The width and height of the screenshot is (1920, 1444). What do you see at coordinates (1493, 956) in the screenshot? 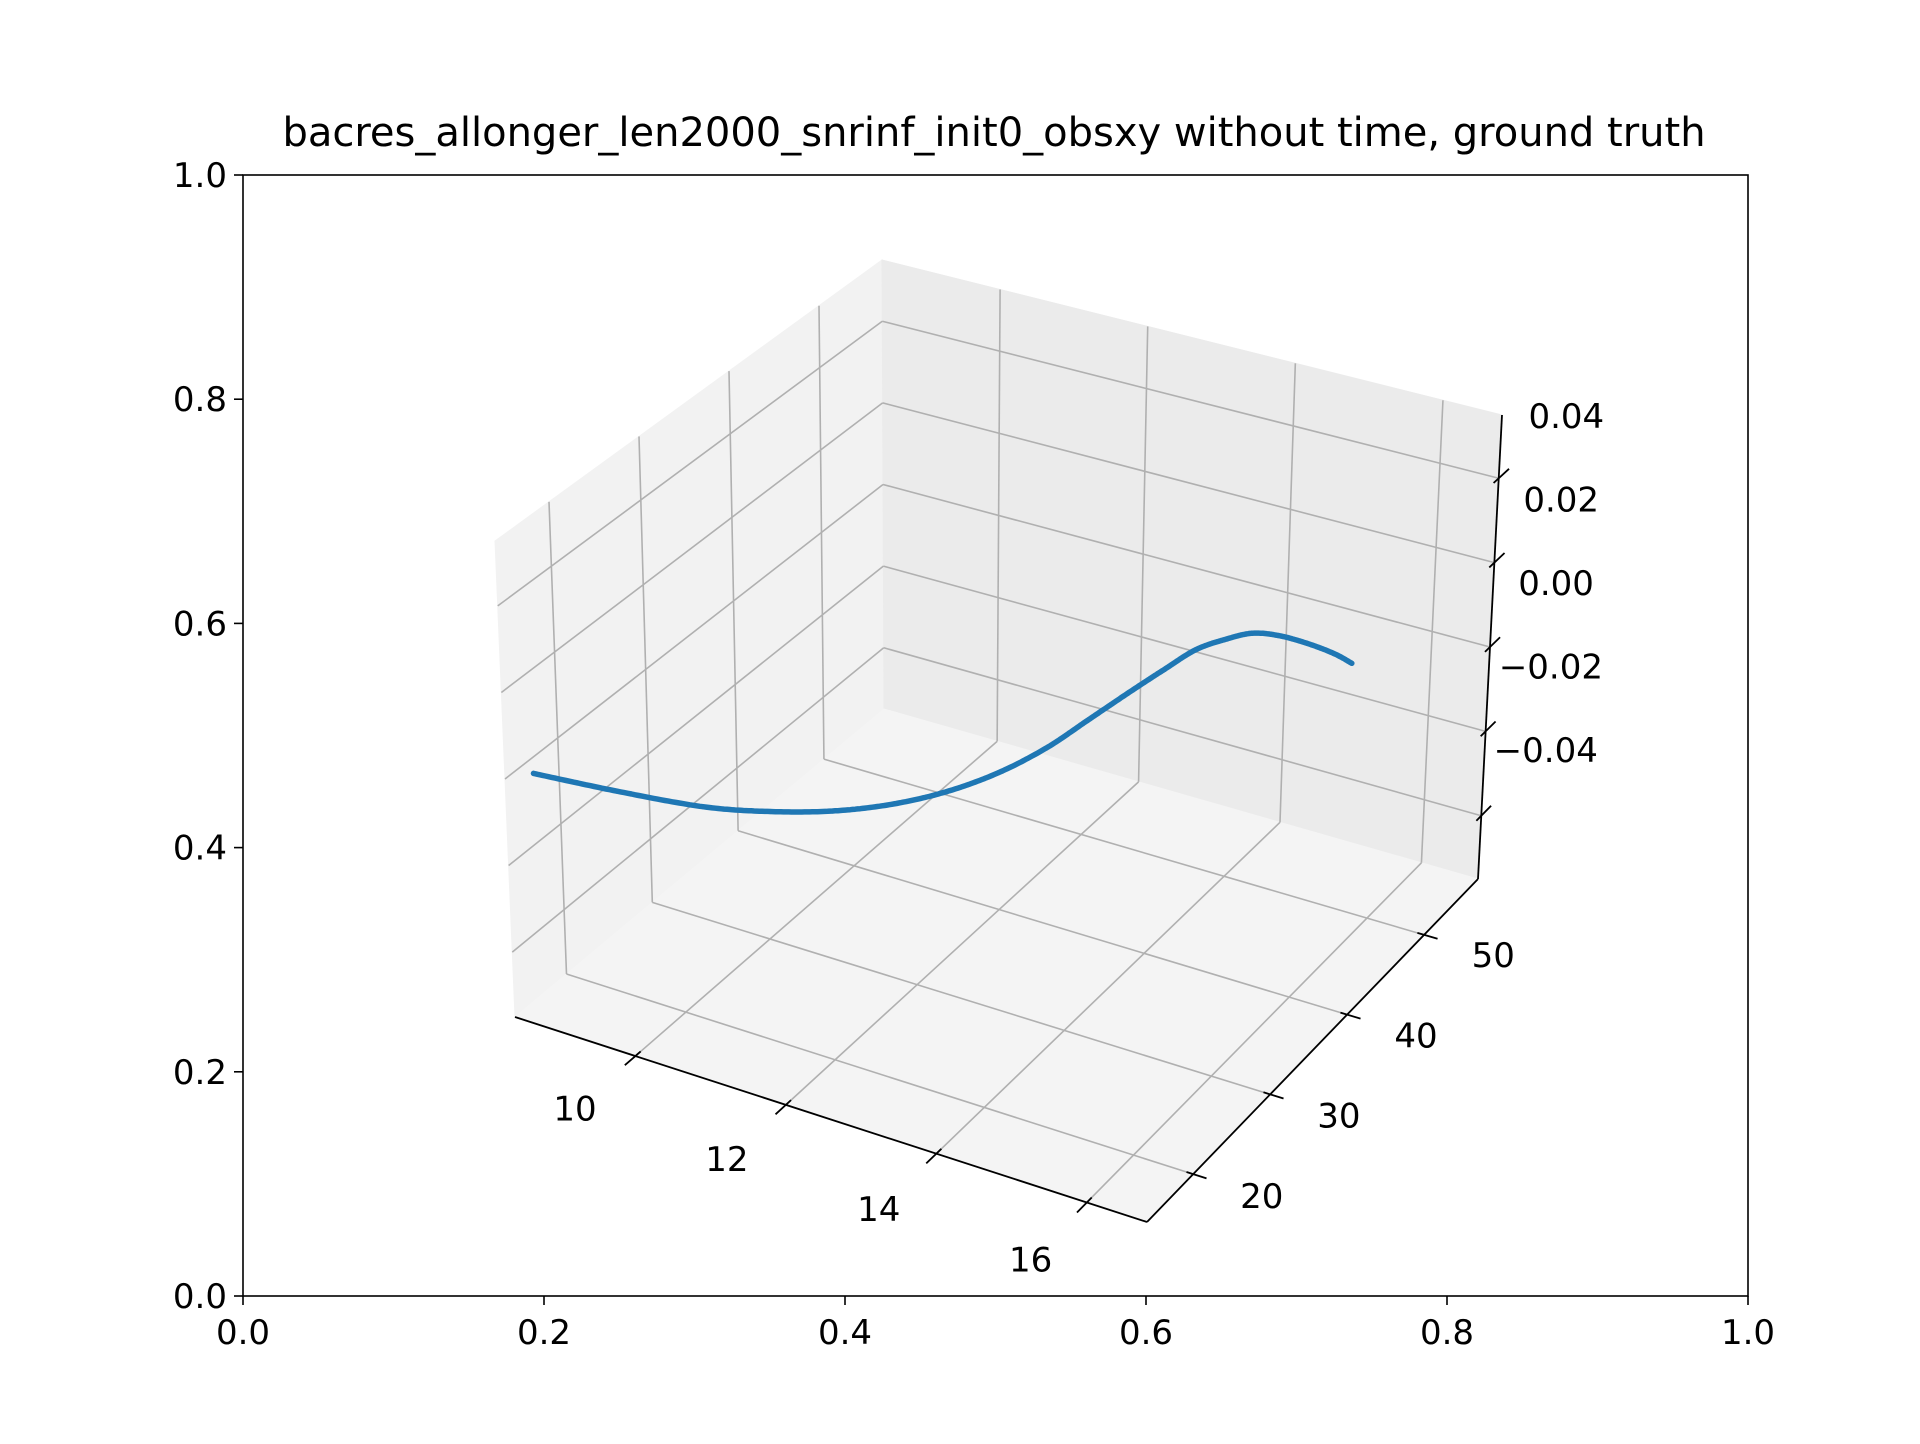
I see `axis3d-y-tick-label: 50` at bounding box center [1493, 956].